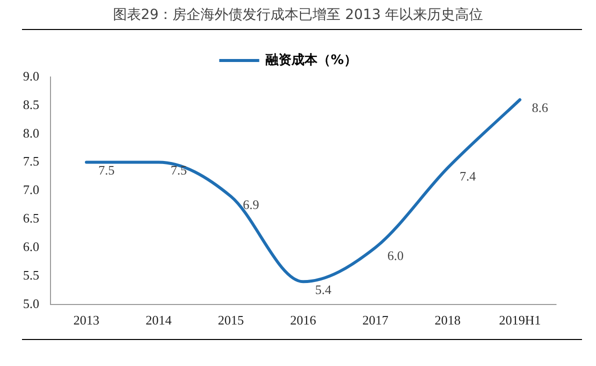  I want to click on x-tick-label: 2019H1, so click(519, 320).